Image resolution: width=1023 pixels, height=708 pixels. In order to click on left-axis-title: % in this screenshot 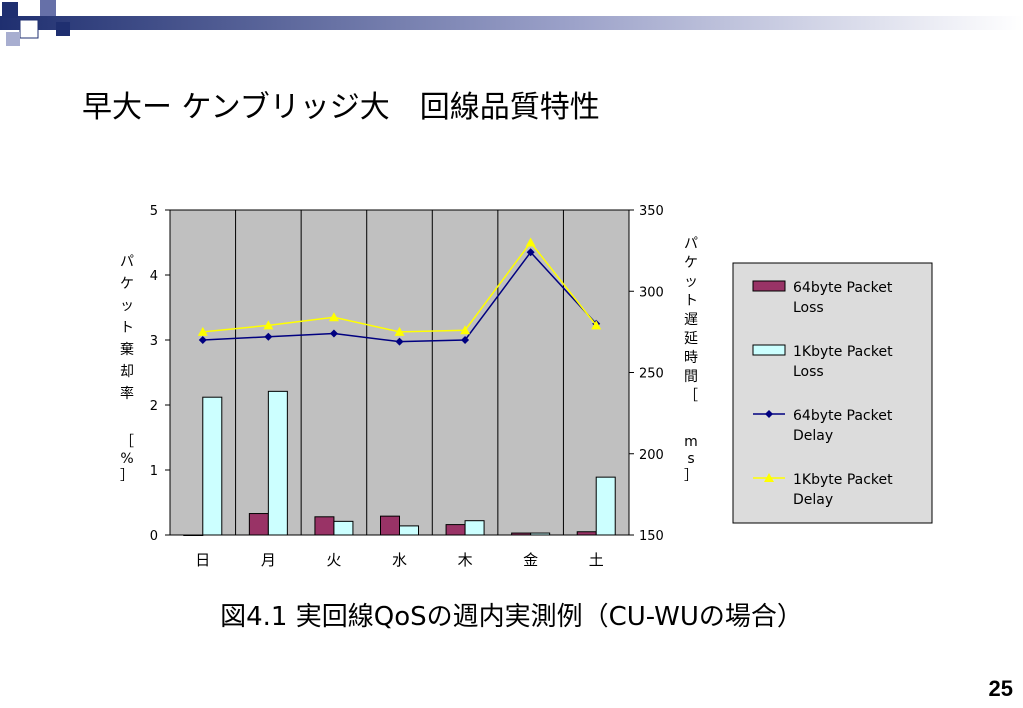, I will do `click(126, 459)`.